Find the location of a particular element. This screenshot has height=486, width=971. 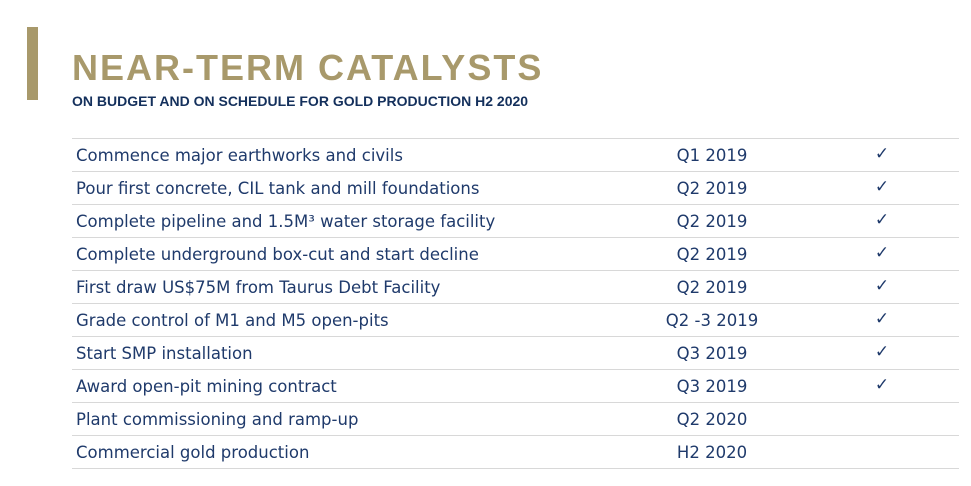

page-title: NEAR-TERM CATALYSTS is located at coordinates (308, 67).